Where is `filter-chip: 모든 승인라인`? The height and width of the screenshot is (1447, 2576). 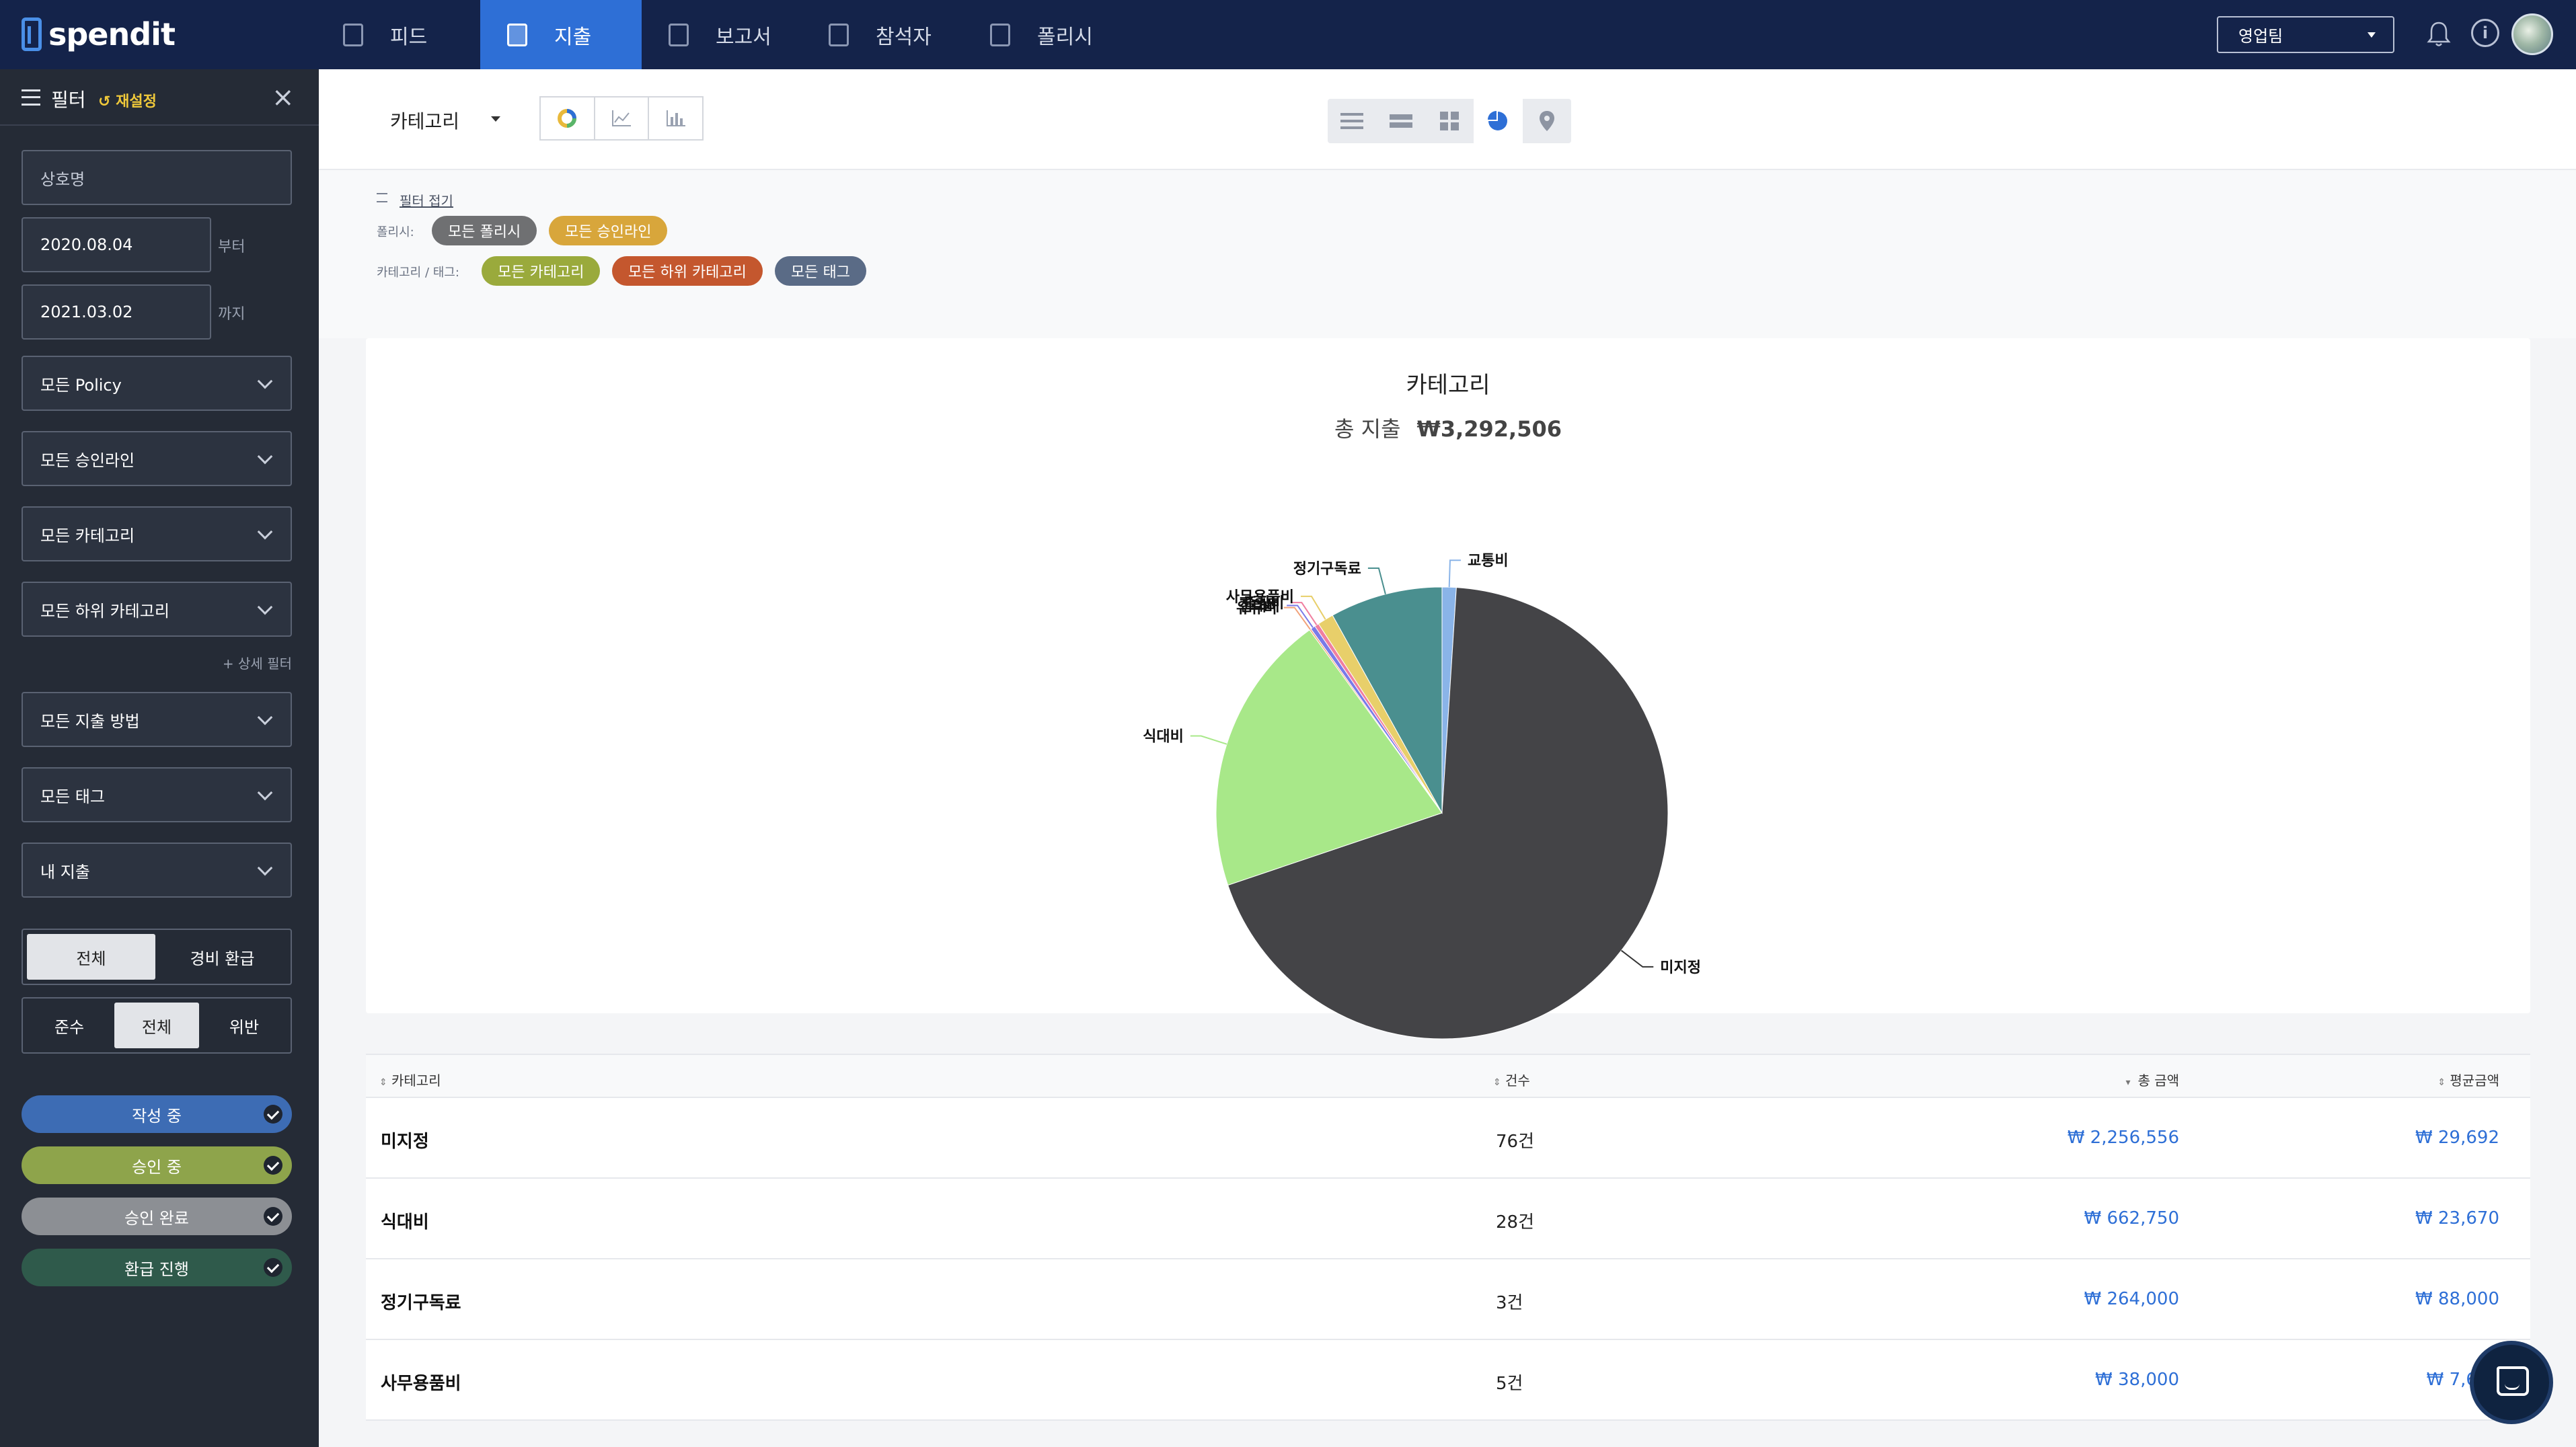
filter-chip: 모든 승인라인 is located at coordinates (608, 230).